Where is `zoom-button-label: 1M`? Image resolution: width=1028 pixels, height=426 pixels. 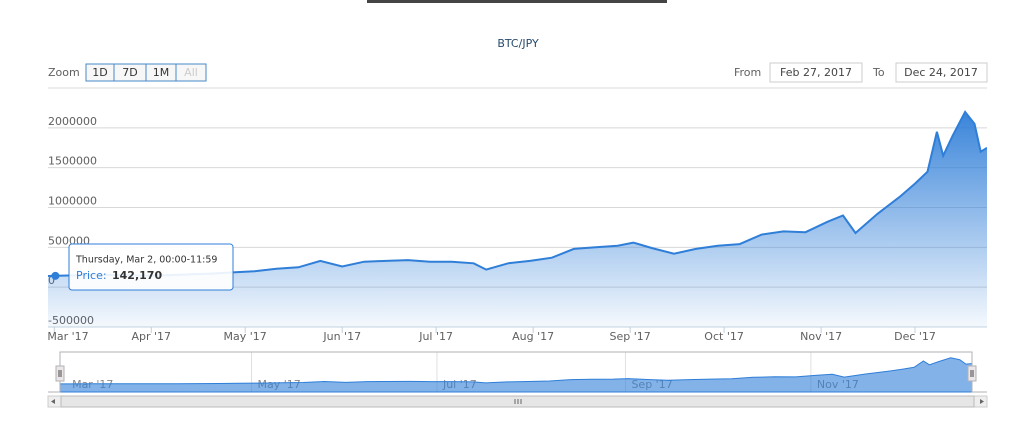
zoom-button-label: 1M is located at coordinates (161, 72).